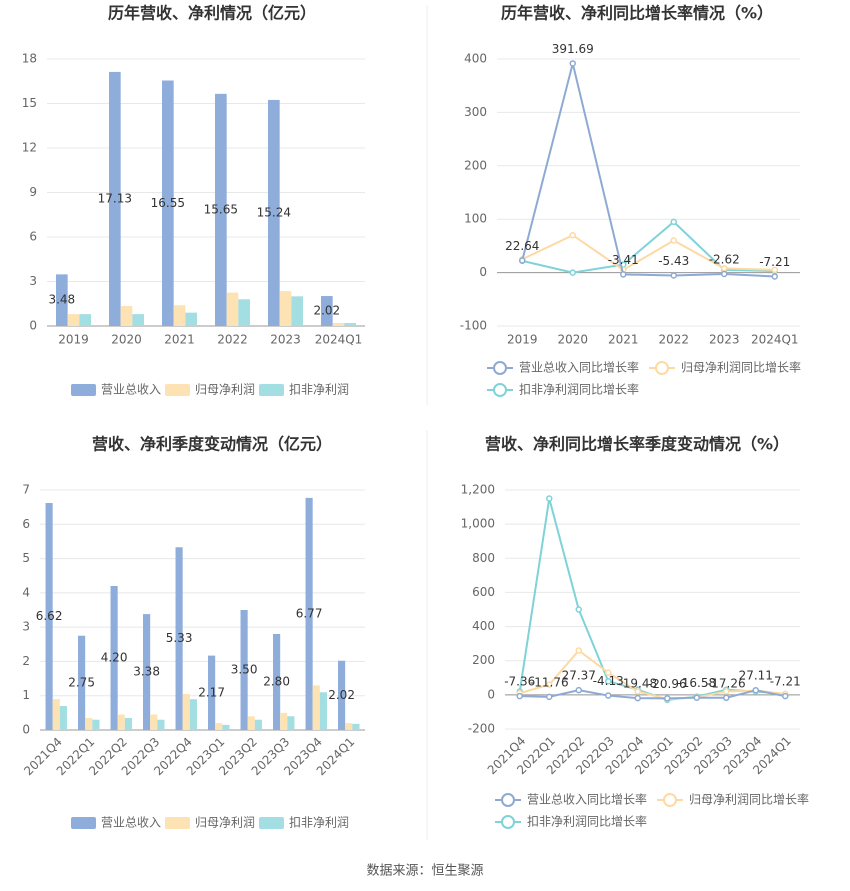 Image resolution: width=850 pixels, height=891 pixels. I want to click on y-tick-label: 4, so click(26, 592).